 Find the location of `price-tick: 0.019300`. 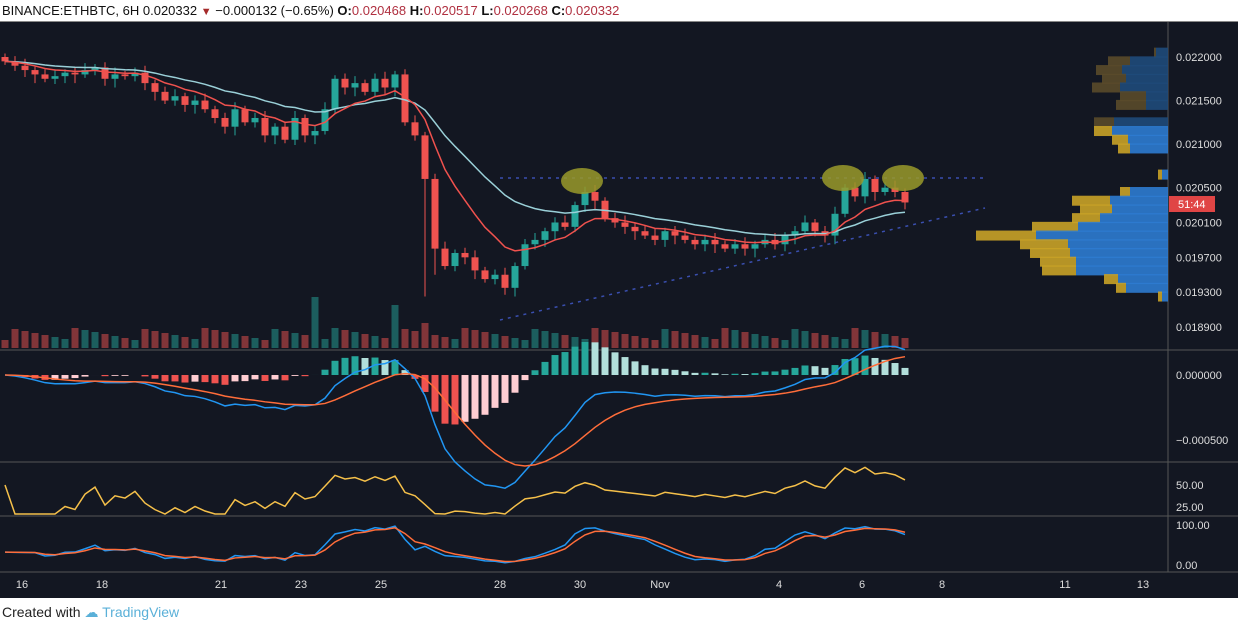

price-tick: 0.019300 is located at coordinates (1199, 293).